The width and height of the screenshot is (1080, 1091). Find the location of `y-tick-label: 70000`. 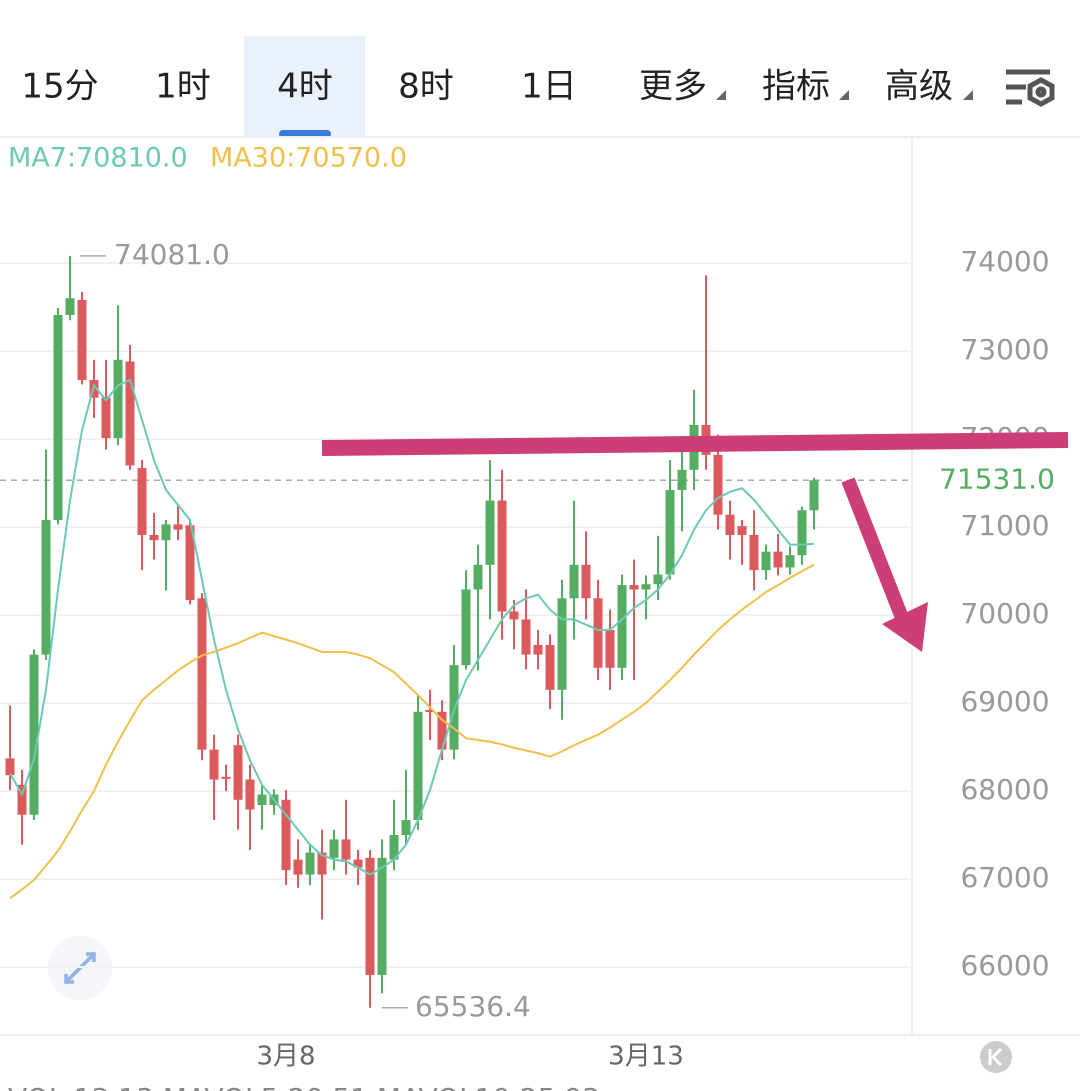

y-tick-label: 70000 is located at coordinates (1004, 613).